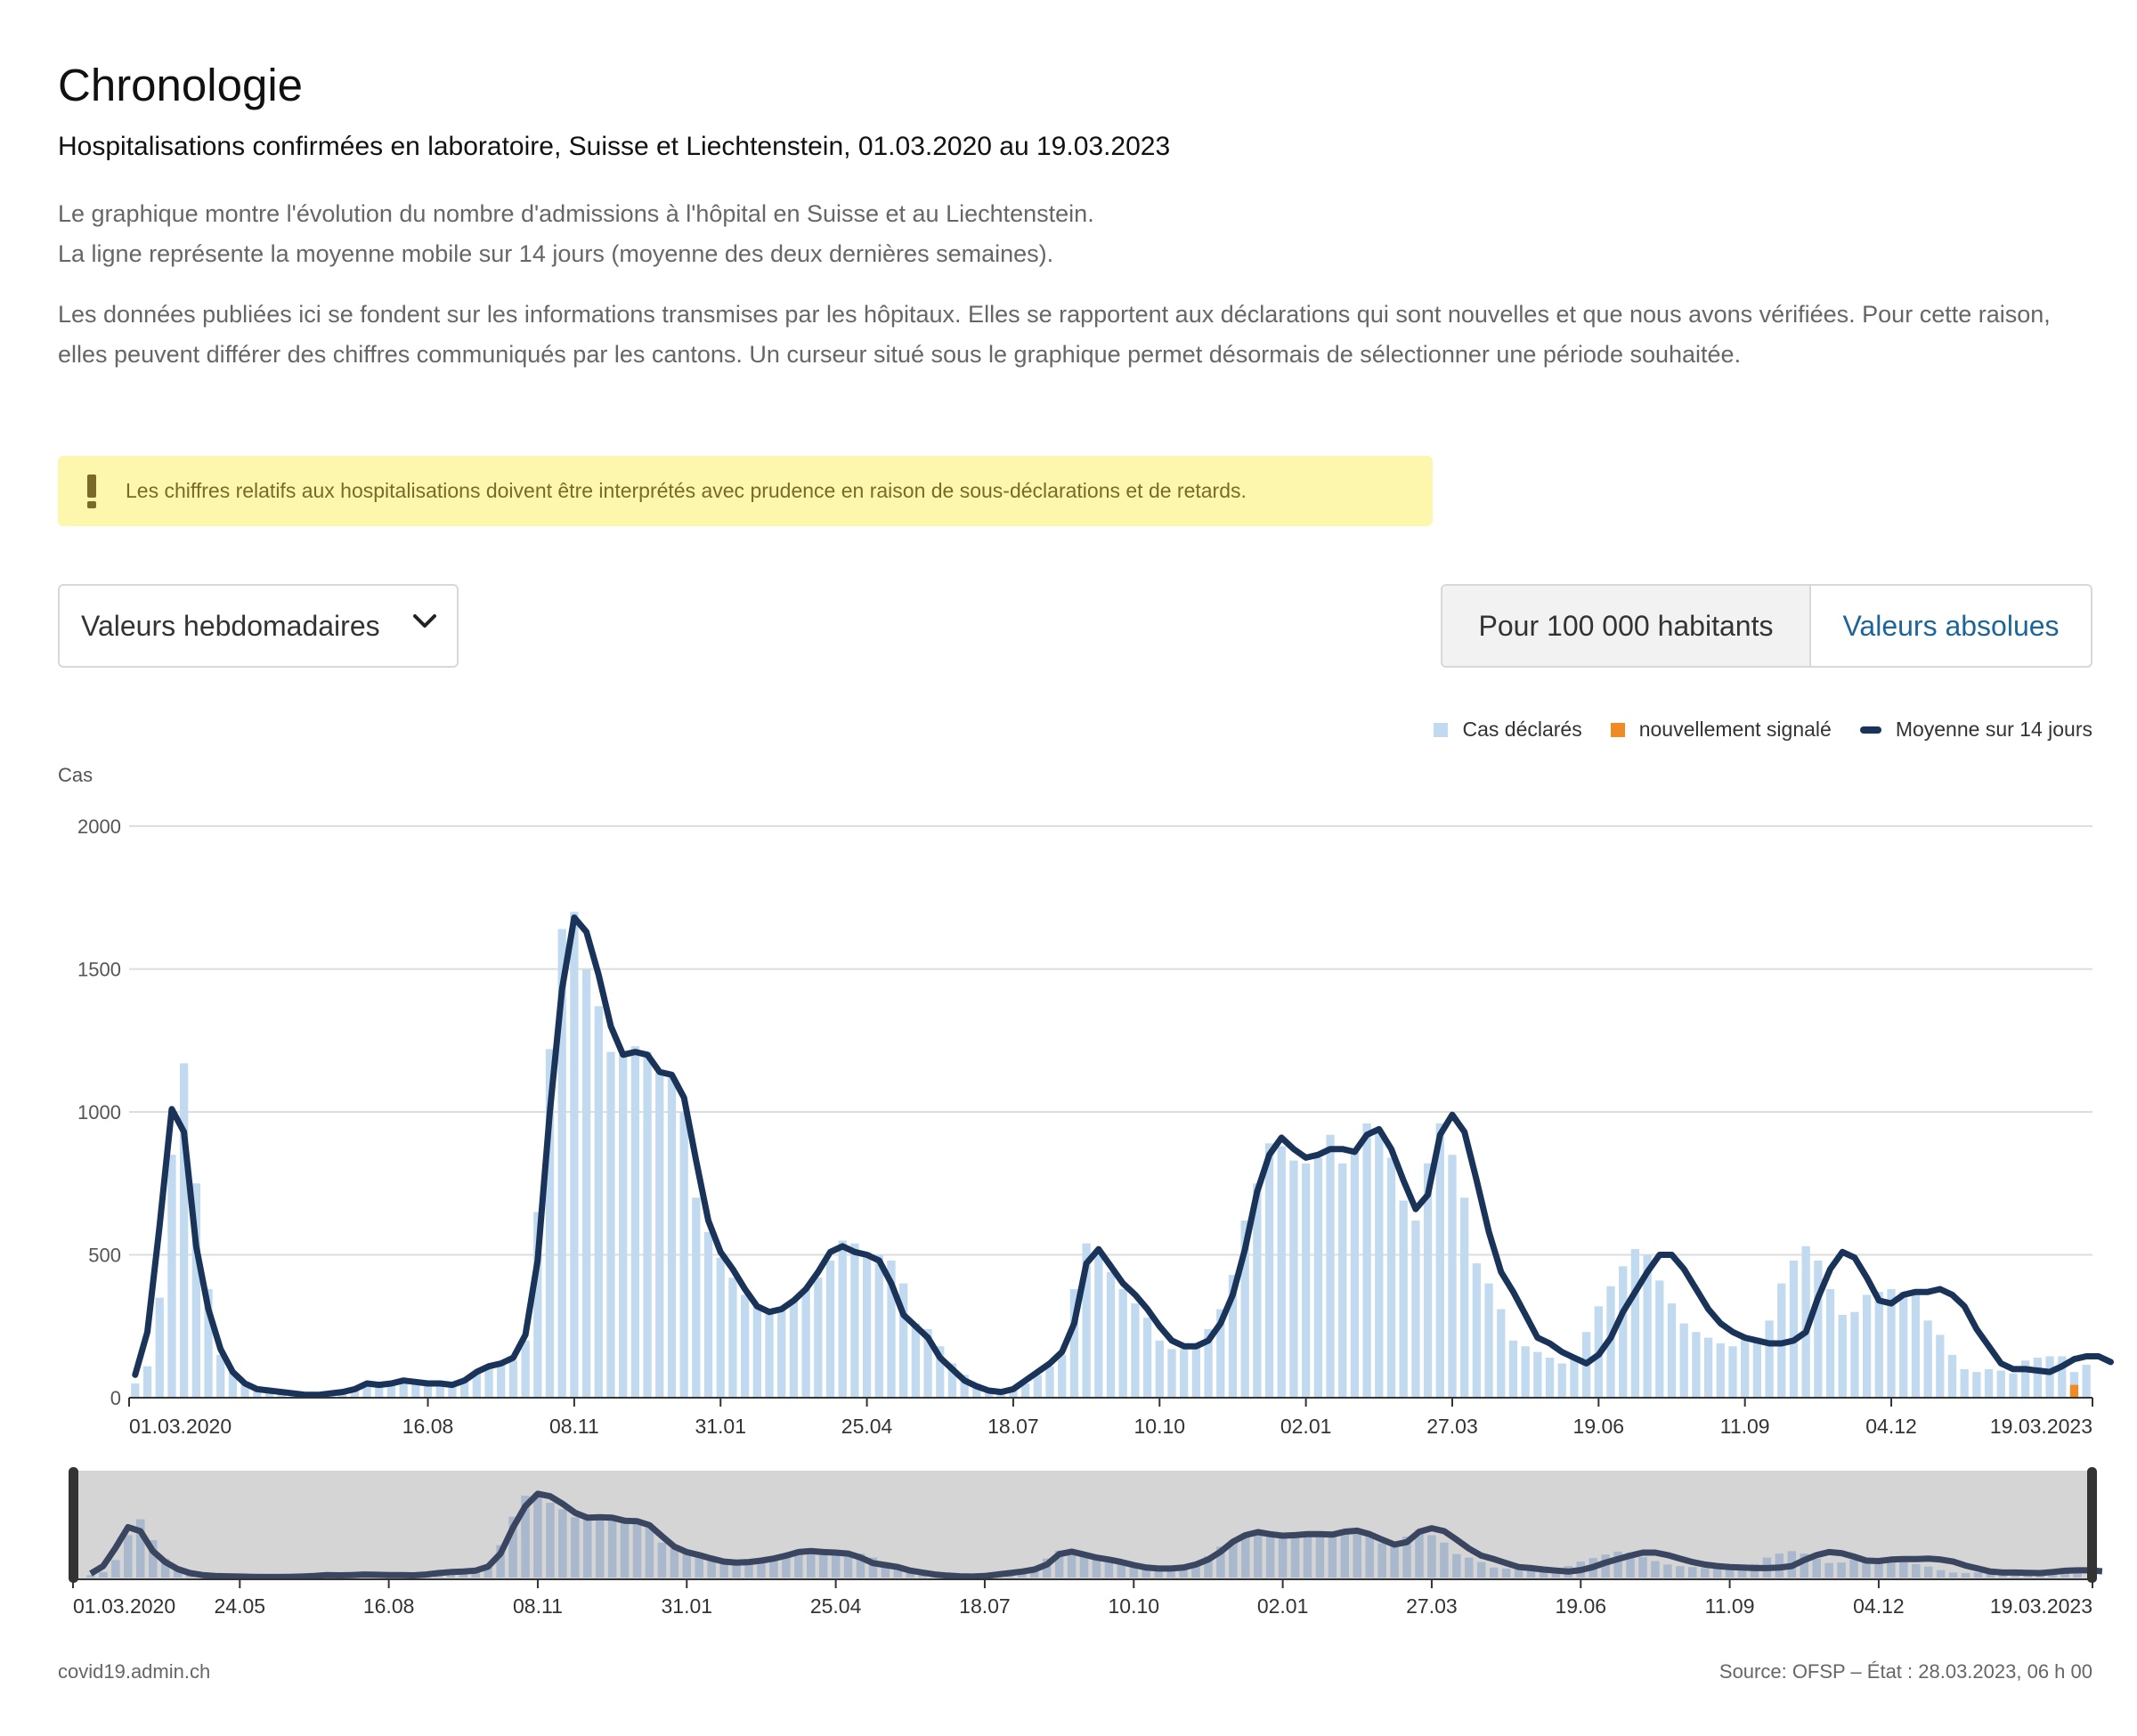  What do you see at coordinates (258, 626) in the screenshot?
I see `frequency-dropdown: Valeurs hebdomadaires` at bounding box center [258, 626].